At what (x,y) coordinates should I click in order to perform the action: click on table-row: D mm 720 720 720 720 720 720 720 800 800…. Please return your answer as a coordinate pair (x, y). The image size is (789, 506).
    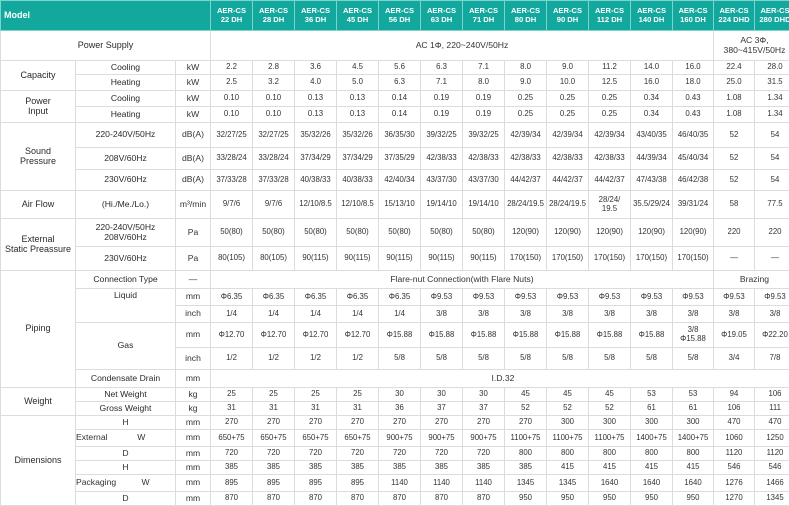
    Looking at the image, I should click on (395, 454).